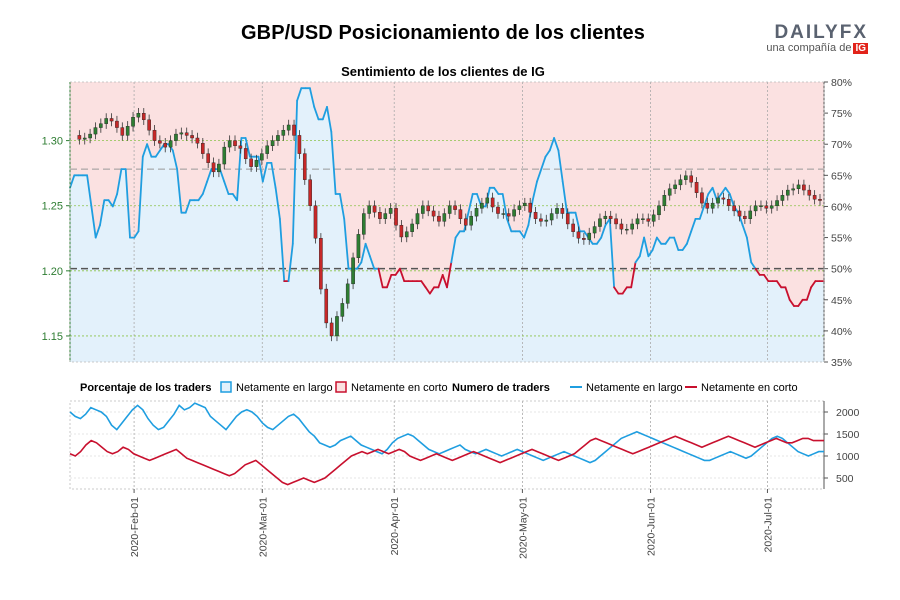 The image size is (900, 600). What do you see at coordinates (841, 239) in the screenshot?
I see `pct-tick-label: 55%` at bounding box center [841, 239].